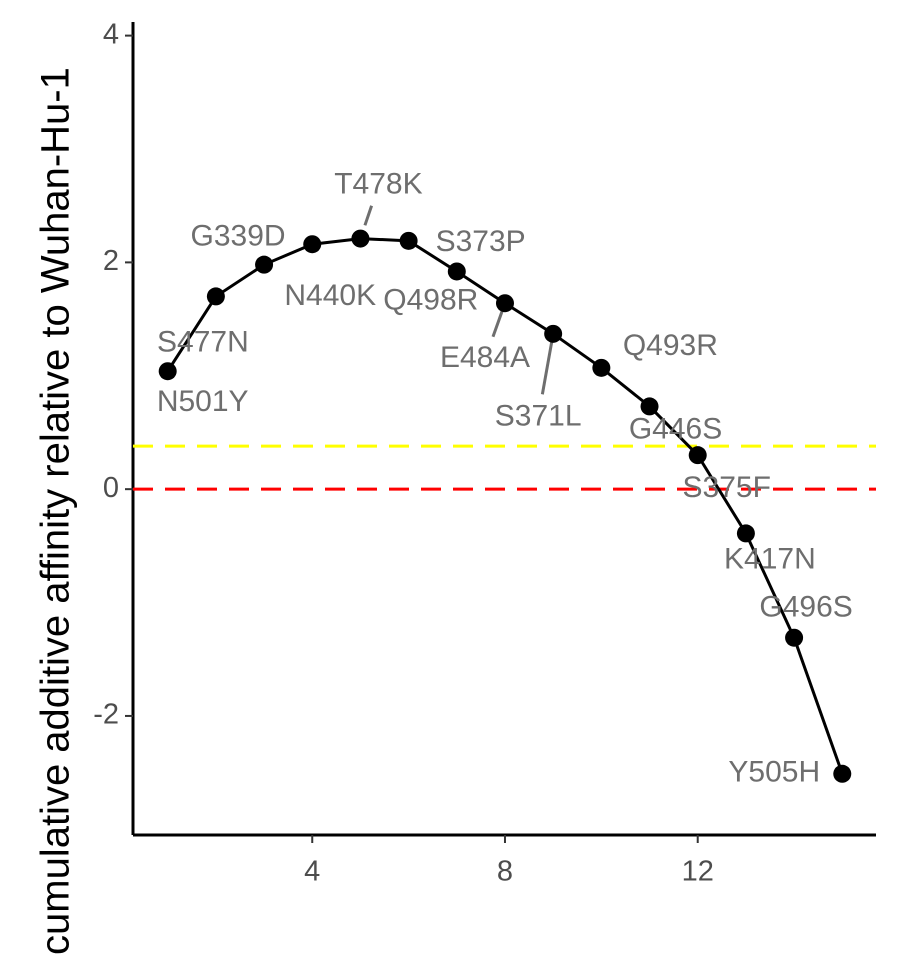 This screenshot has height=975, width=900. I want to click on y-tick-label: -2, so click(106, 715).